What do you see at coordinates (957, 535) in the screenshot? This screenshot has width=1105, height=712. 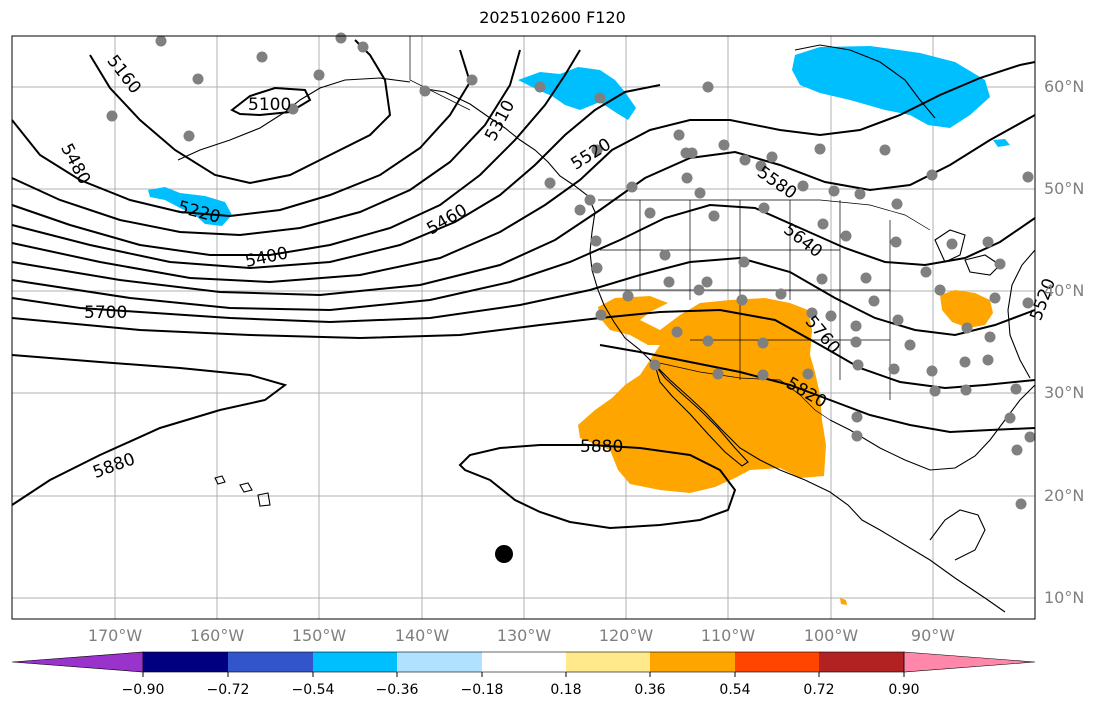 I see `yucatan` at bounding box center [957, 535].